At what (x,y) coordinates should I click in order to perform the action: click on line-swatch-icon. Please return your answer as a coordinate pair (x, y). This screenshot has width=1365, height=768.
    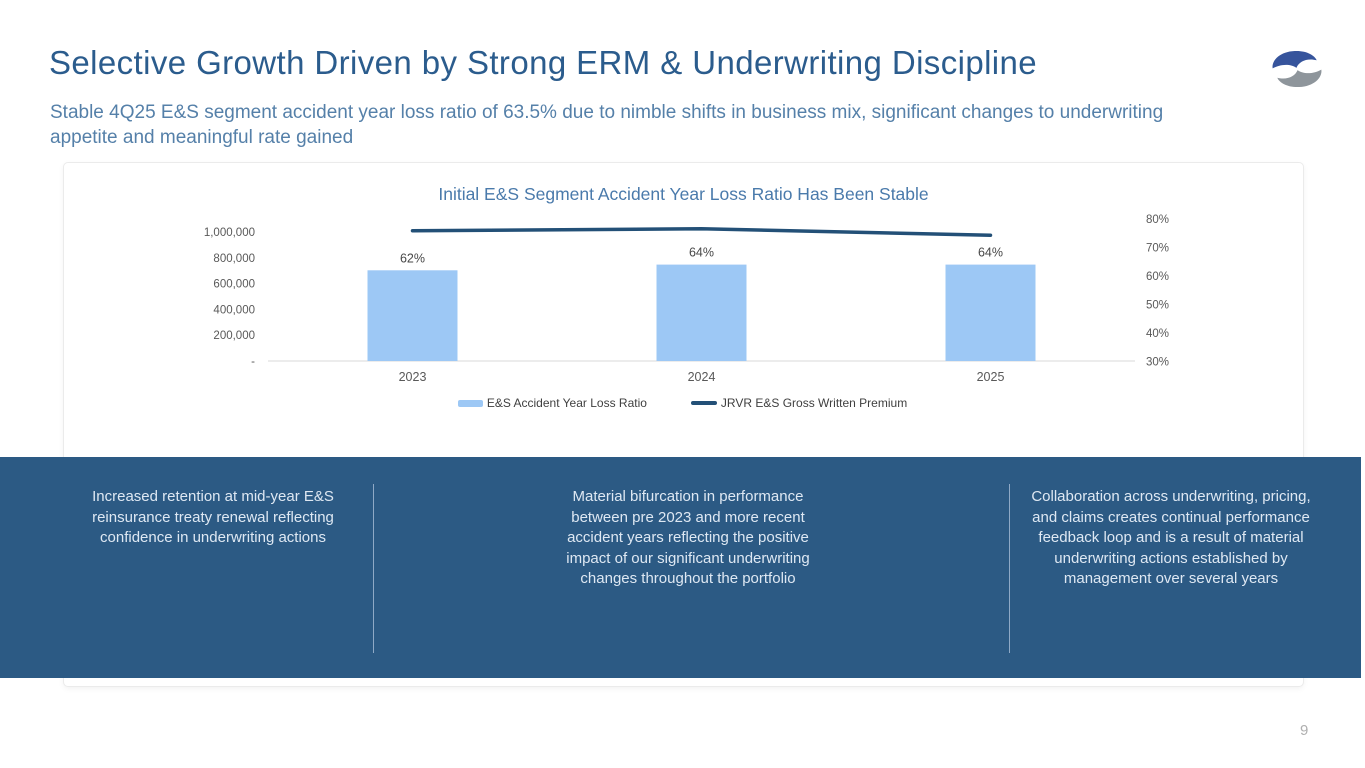
    Looking at the image, I should click on (703, 403).